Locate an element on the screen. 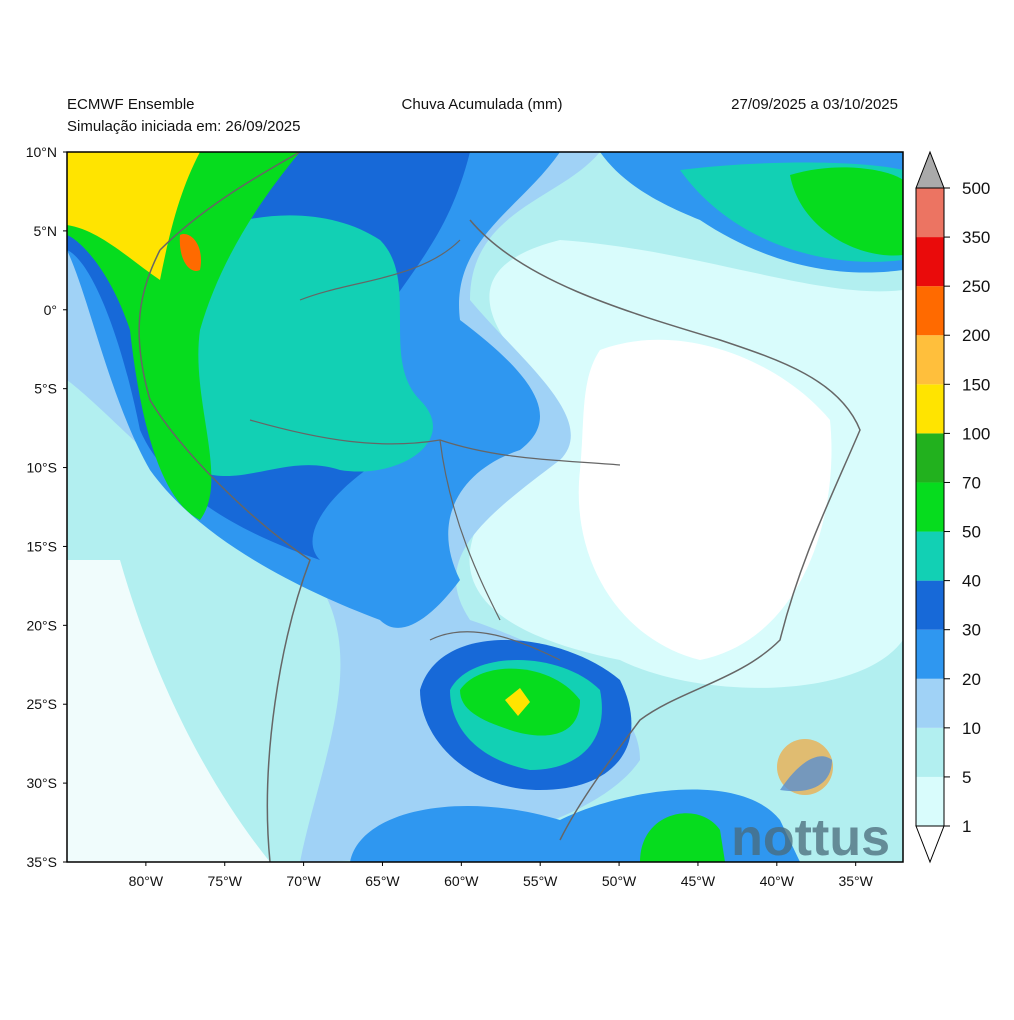 This screenshot has width=1014, height=1020. colorbar-label: 500 is located at coordinates (976, 188).